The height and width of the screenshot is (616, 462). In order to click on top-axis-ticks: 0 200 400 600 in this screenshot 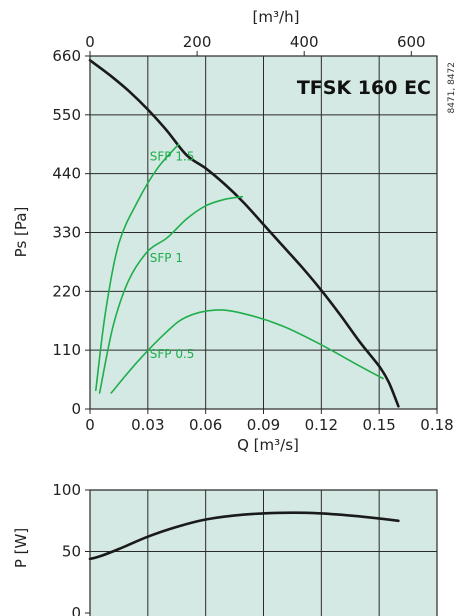, I will do `click(255, 44)`.